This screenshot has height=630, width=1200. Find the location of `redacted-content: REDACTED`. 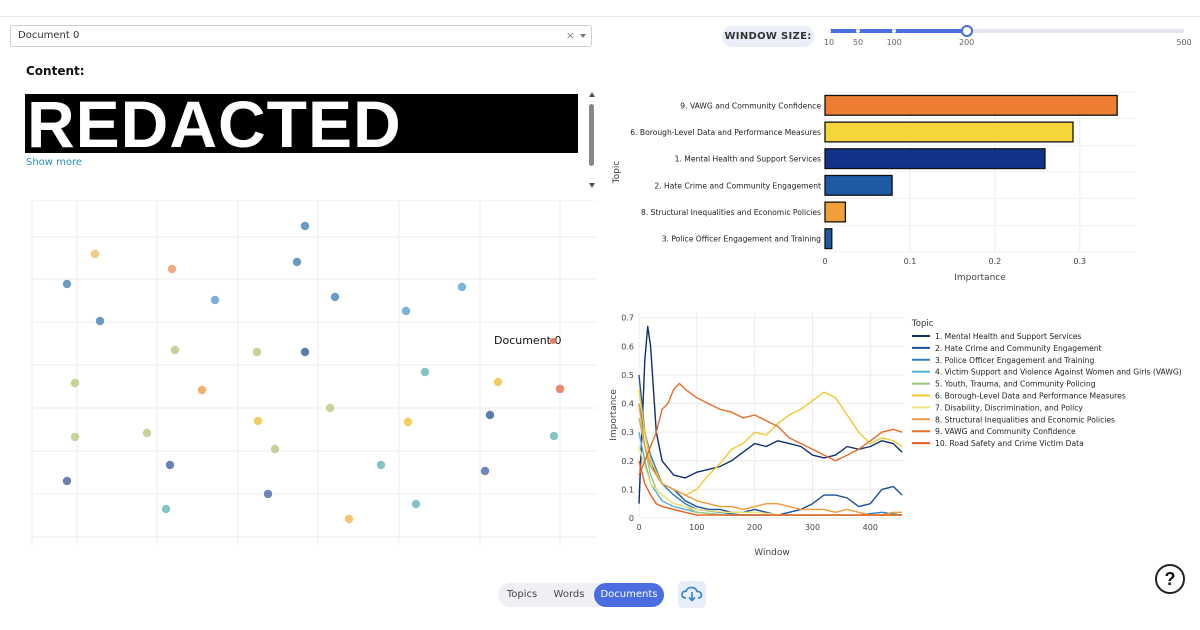

redacted-content: REDACTED is located at coordinates (301, 124).